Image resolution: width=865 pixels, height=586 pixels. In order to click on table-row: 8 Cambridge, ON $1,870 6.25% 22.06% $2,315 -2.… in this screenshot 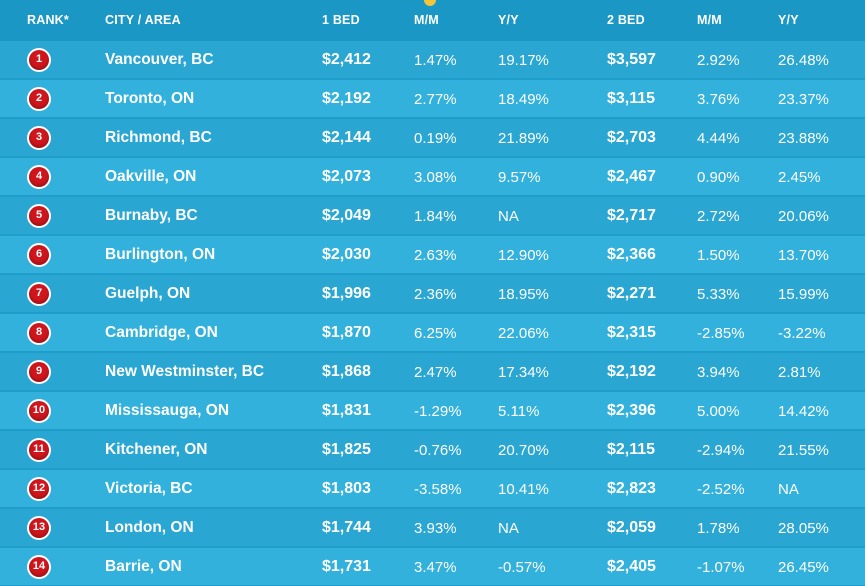, I will do `click(432, 332)`.